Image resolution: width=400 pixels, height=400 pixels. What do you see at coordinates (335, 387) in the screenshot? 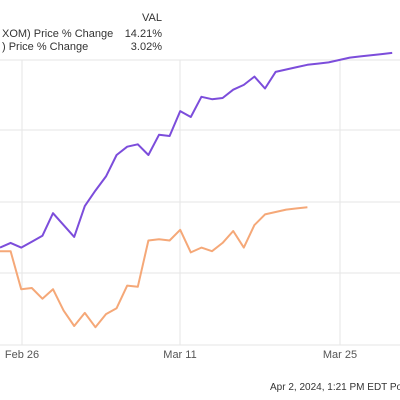
I see `footer-timestamp: Apr 2, 2024, 1:21 PM EDT Powe` at bounding box center [335, 387].